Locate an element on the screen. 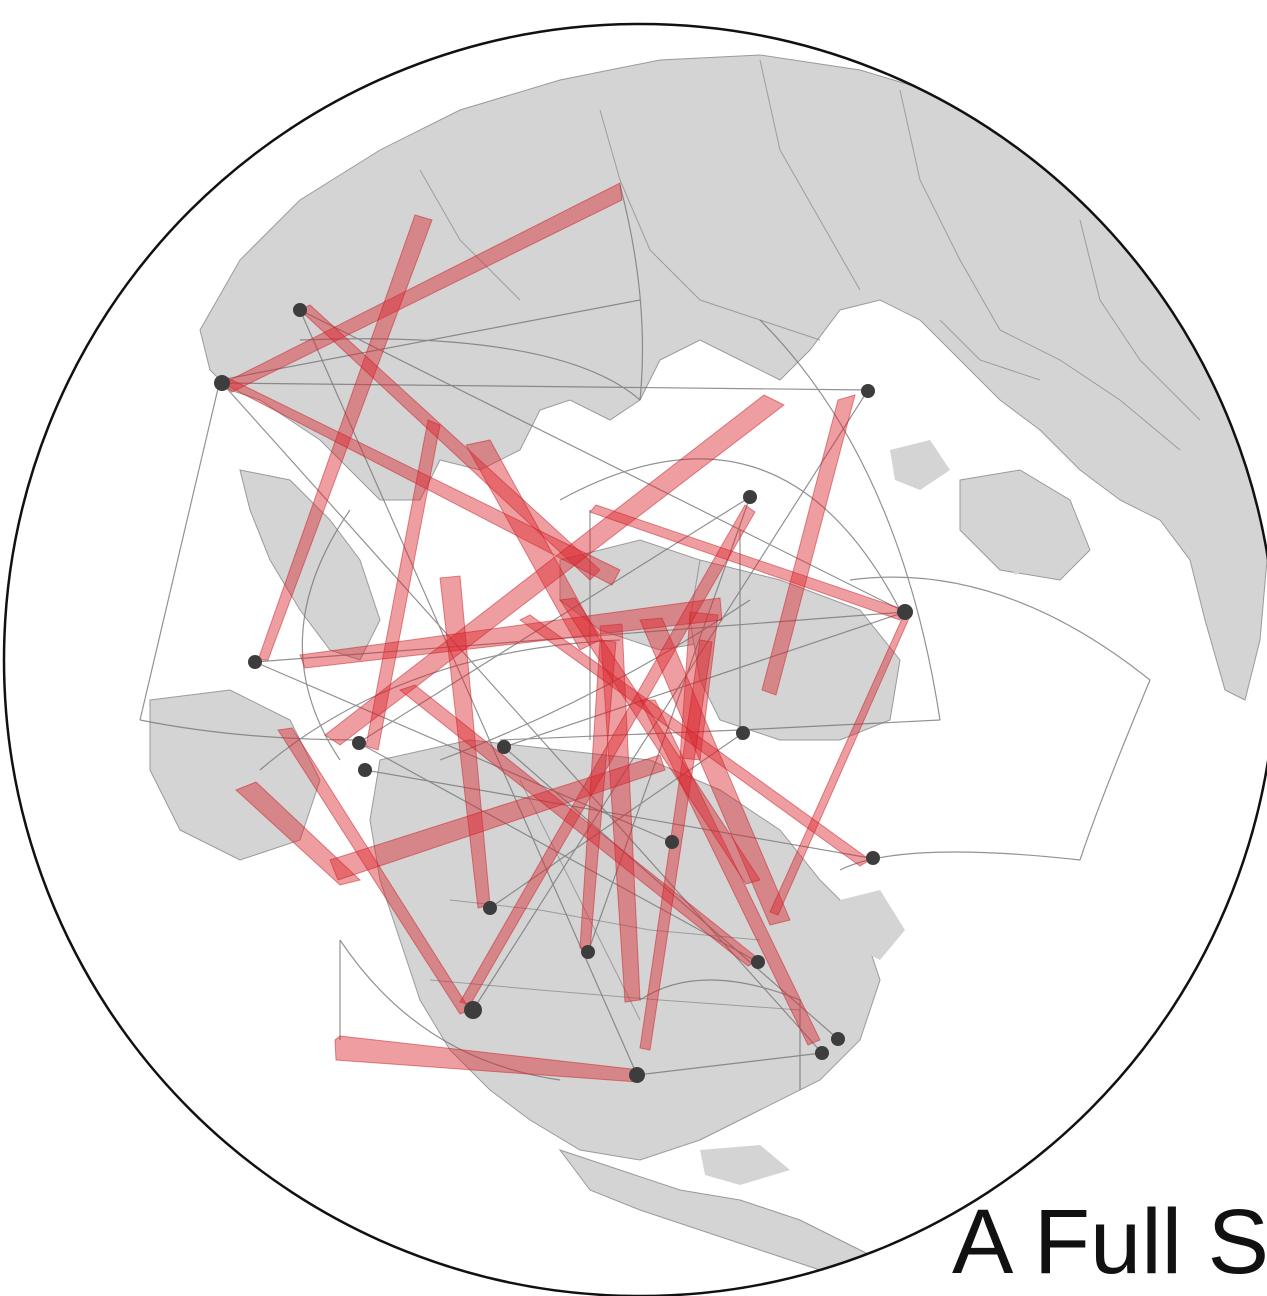  landmass-west is located at coordinates (235, 775).